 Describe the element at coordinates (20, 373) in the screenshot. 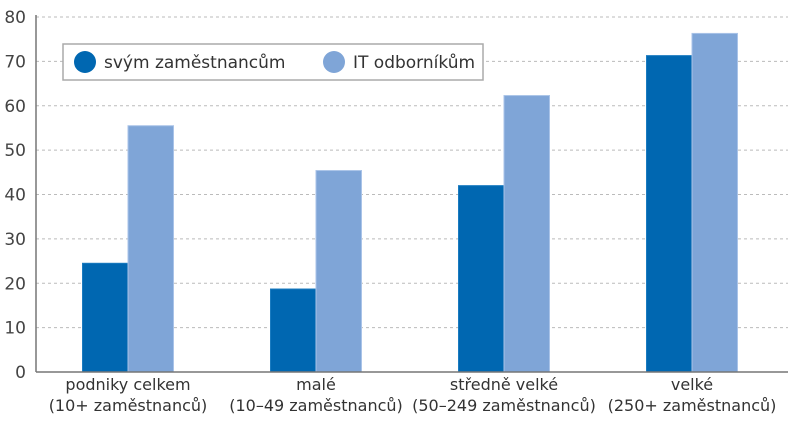

I see `y-tick-label: 0` at that location.